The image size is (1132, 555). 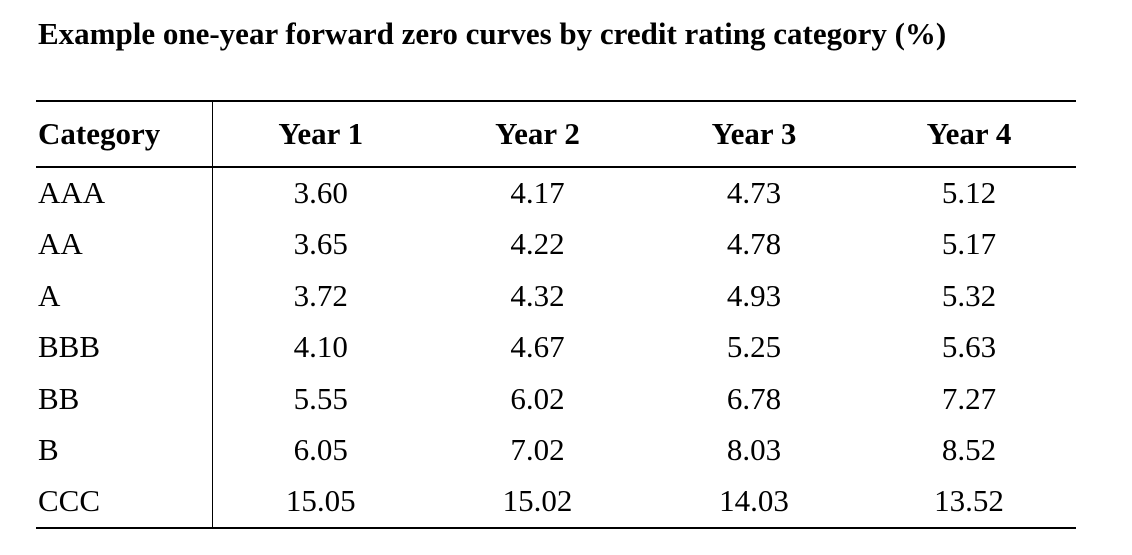 What do you see at coordinates (969, 134) in the screenshot?
I see `header-year-4: Year 4` at bounding box center [969, 134].